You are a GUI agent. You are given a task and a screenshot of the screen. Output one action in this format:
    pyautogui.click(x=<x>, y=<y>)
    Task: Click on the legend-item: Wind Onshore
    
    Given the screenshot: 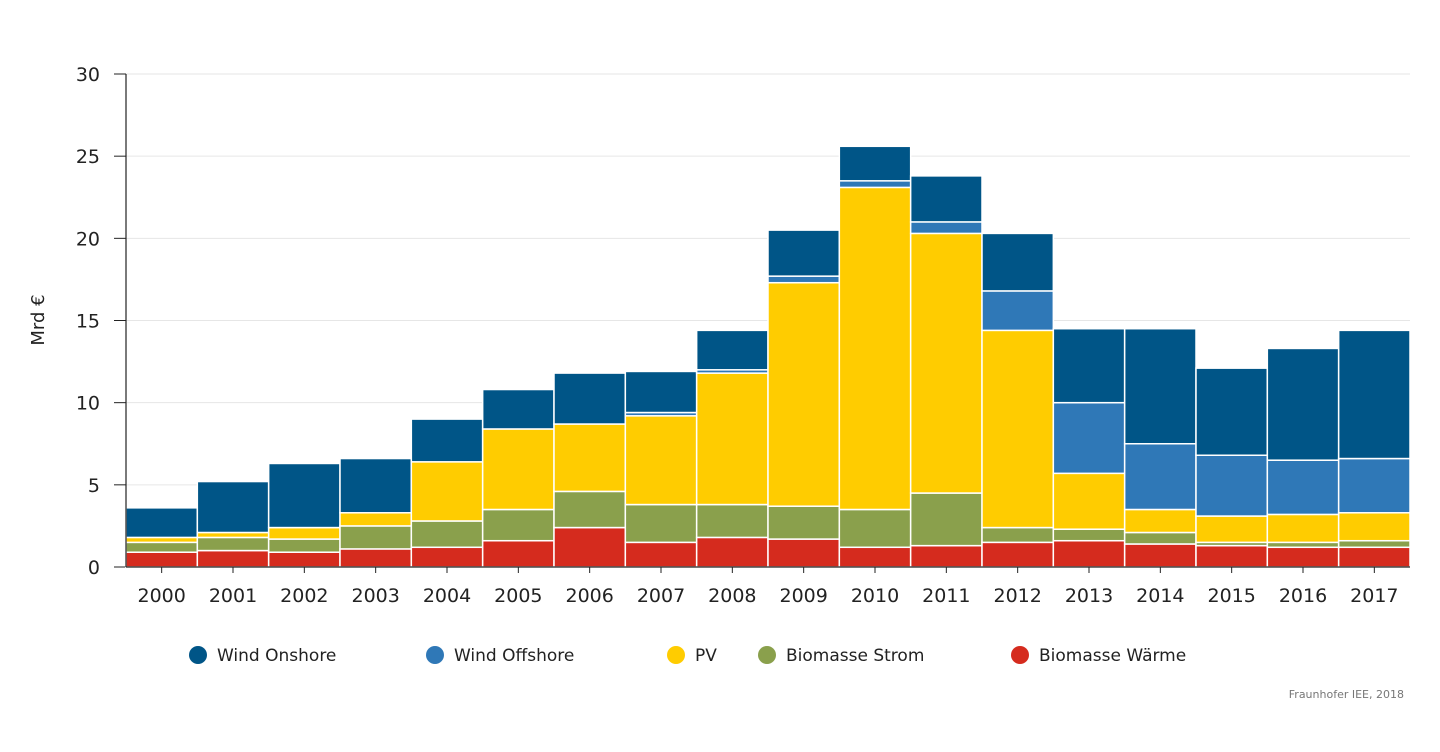 What is the action you would take?
    pyautogui.click(x=262, y=656)
    